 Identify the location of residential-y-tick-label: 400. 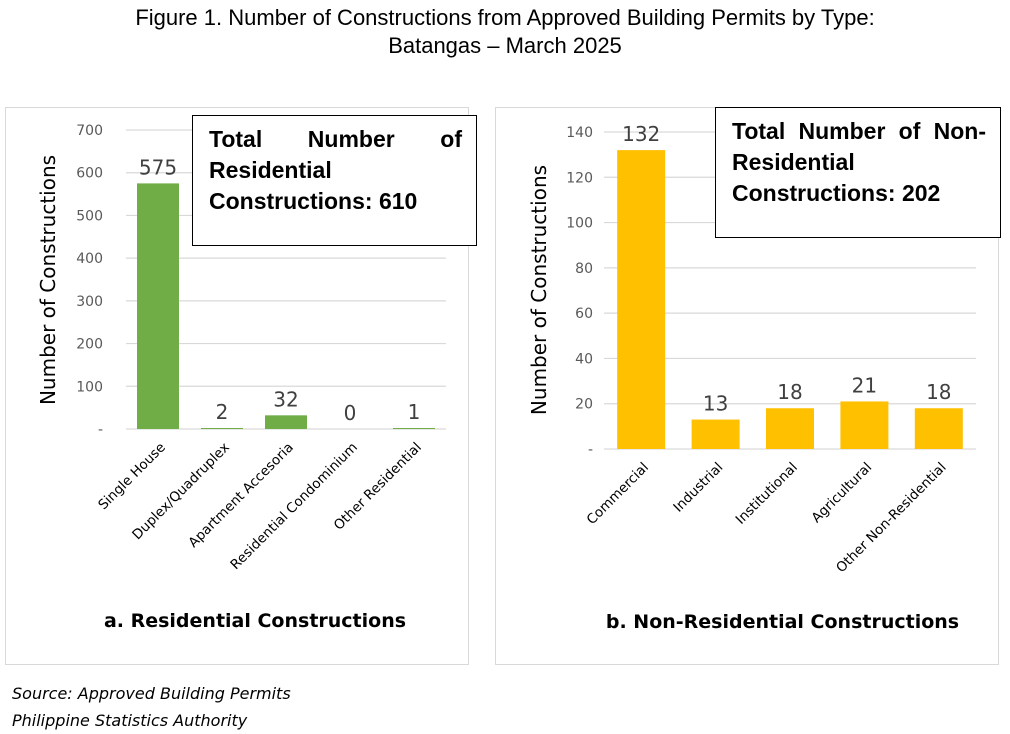
(89, 259).